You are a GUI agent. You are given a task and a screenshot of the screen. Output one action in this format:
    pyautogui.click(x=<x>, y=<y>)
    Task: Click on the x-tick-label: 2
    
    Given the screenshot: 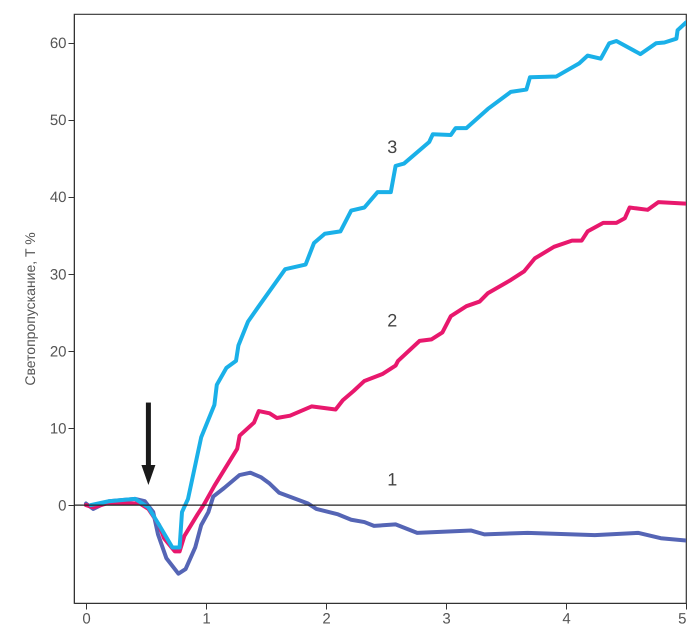 What is the action you would take?
    pyautogui.click(x=326, y=619)
    